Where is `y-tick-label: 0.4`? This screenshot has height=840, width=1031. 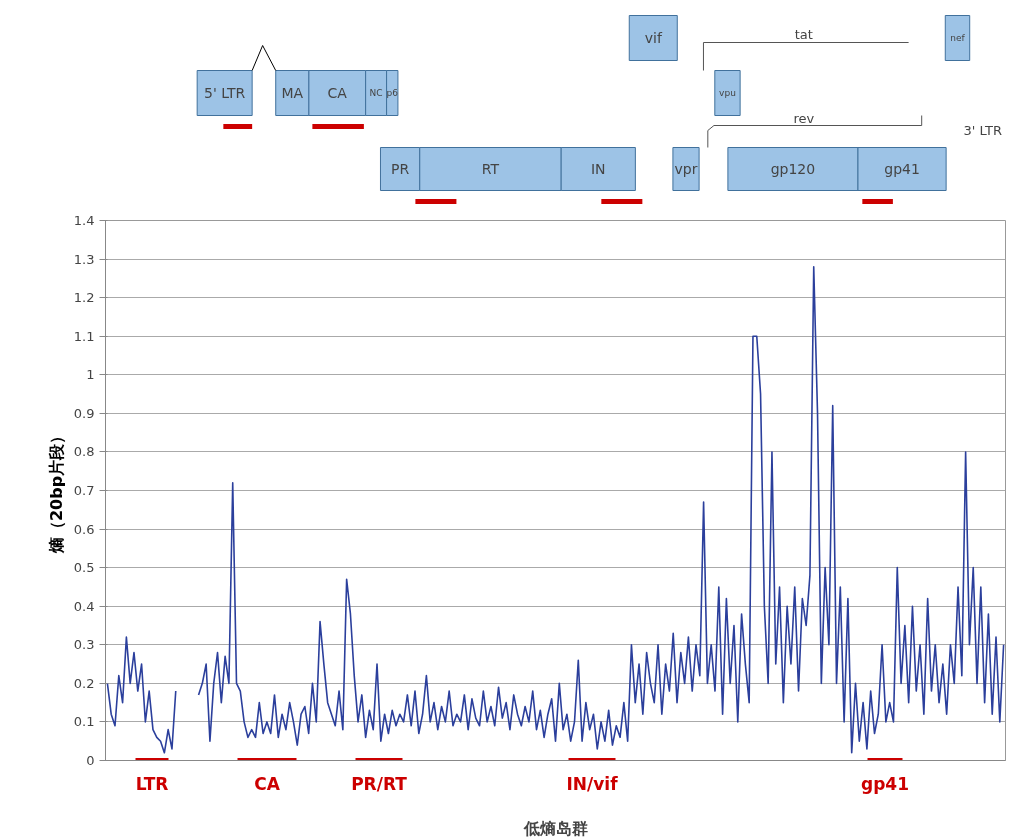 y-tick-label: 0.4 is located at coordinates (84, 606).